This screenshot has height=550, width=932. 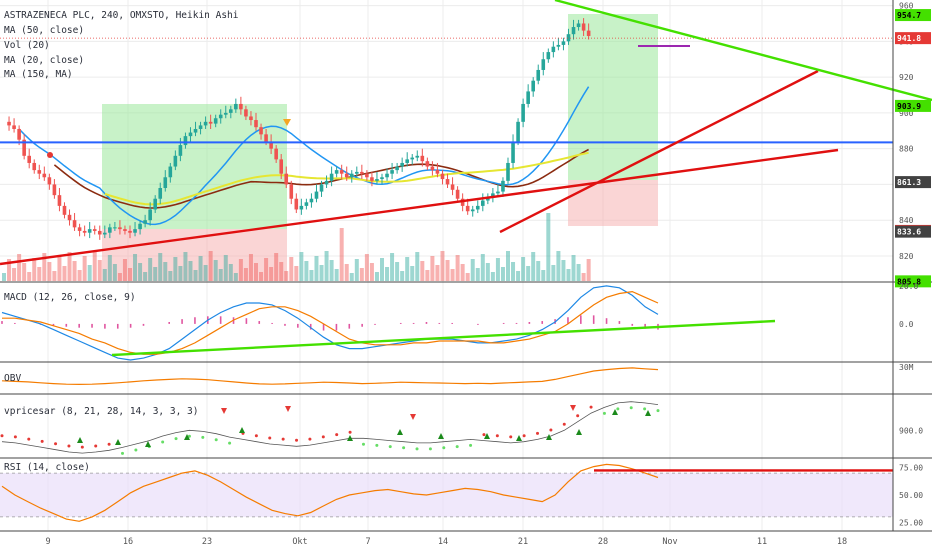 What do you see at coordinates (911, 468) in the screenshot?
I see `rsi-tick-2: 75.00` at bounding box center [911, 468].